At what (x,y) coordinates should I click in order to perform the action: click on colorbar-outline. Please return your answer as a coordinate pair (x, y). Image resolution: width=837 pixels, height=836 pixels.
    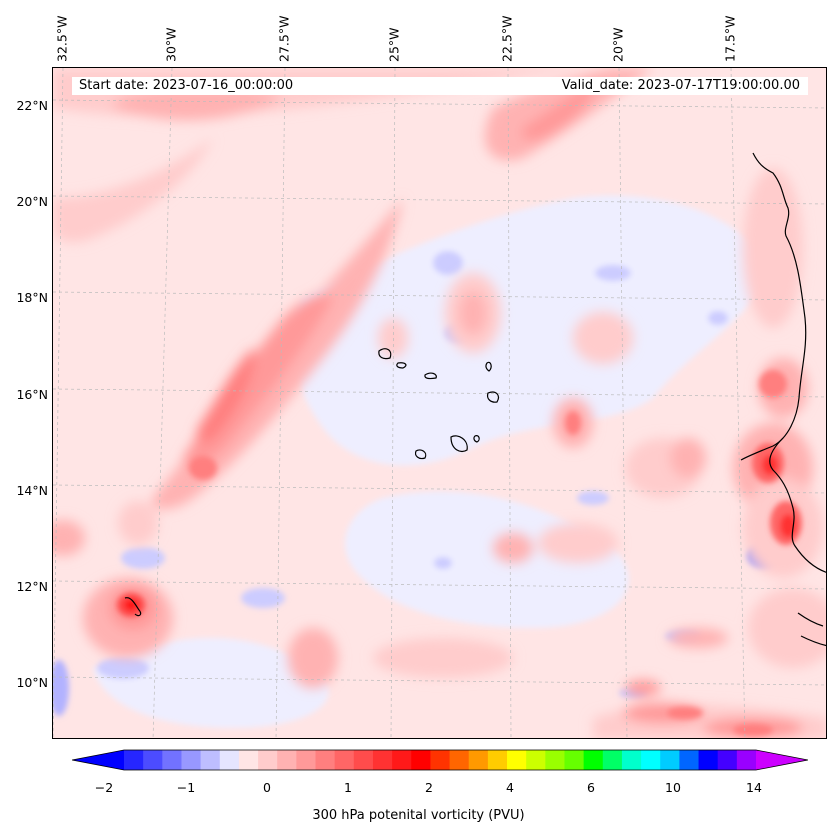
    Looking at the image, I should click on (440, 760).